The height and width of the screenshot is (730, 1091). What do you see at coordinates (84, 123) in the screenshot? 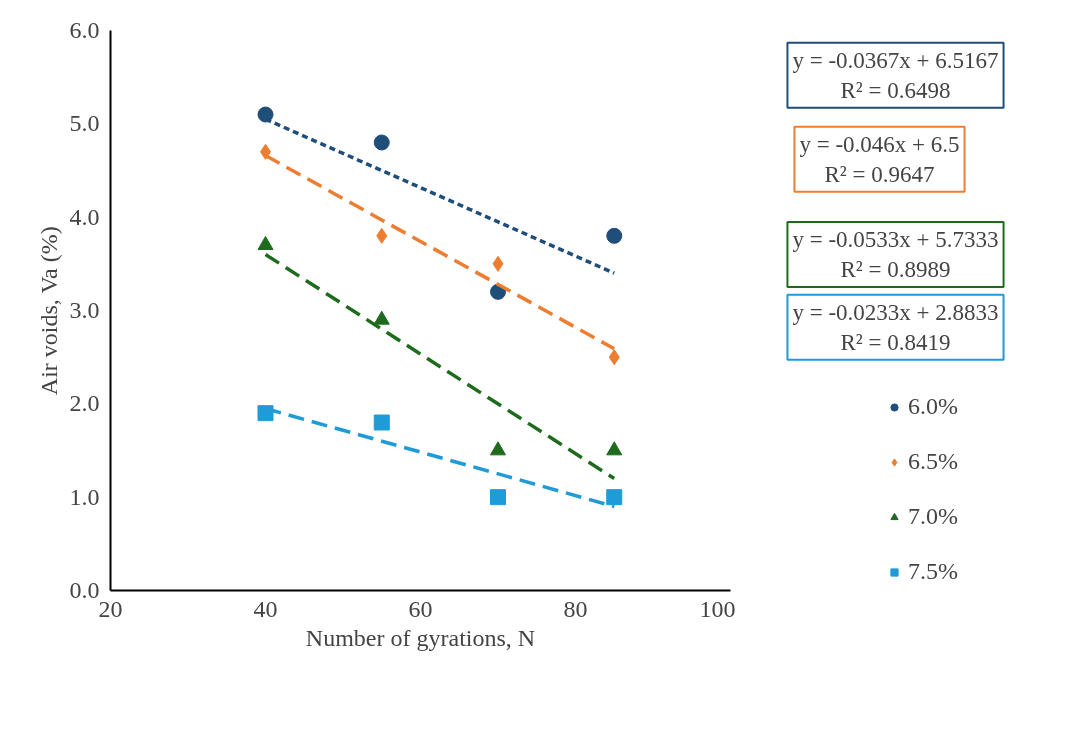
I see `y-tick-label: 5.0` at bounding box center [84, 123].